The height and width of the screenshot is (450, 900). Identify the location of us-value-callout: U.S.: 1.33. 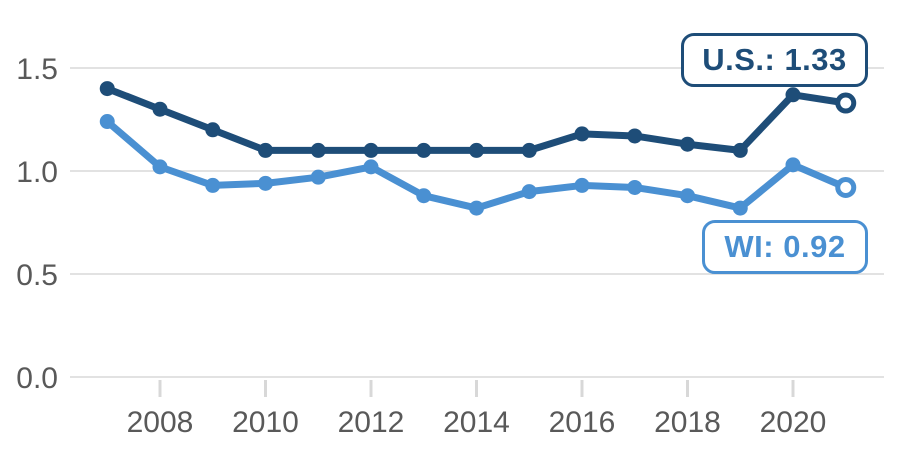
(774, 60).